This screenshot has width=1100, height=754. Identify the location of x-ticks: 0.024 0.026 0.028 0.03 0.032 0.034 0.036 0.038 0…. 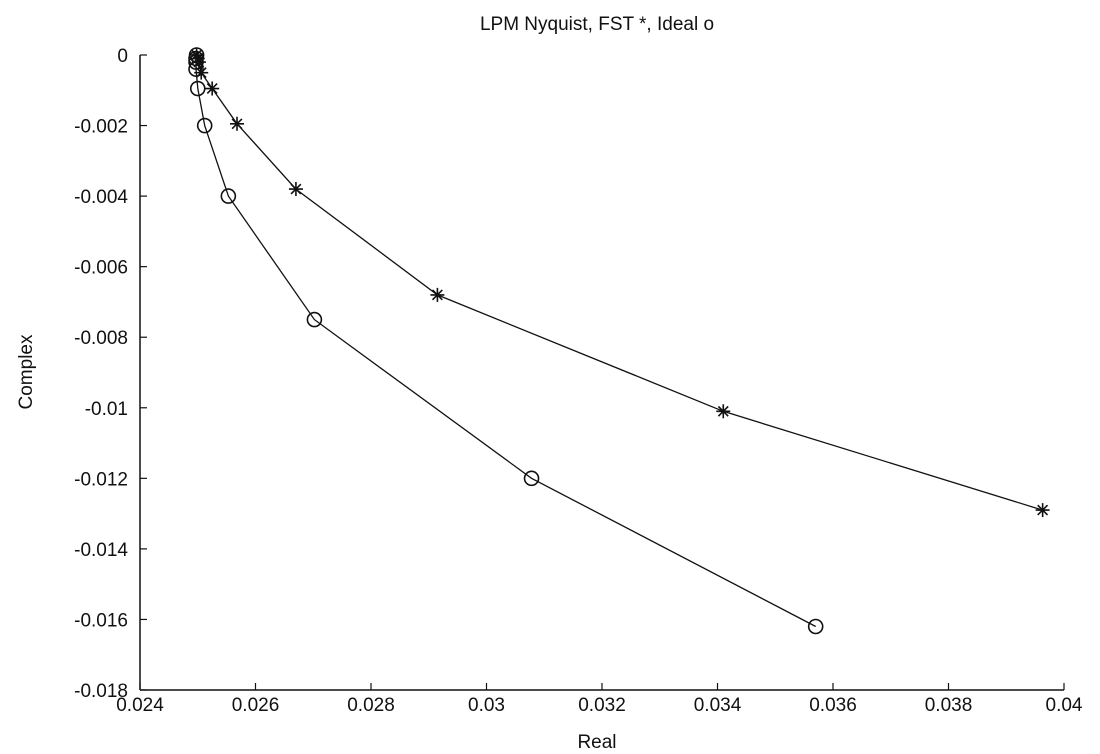
(599, 699).